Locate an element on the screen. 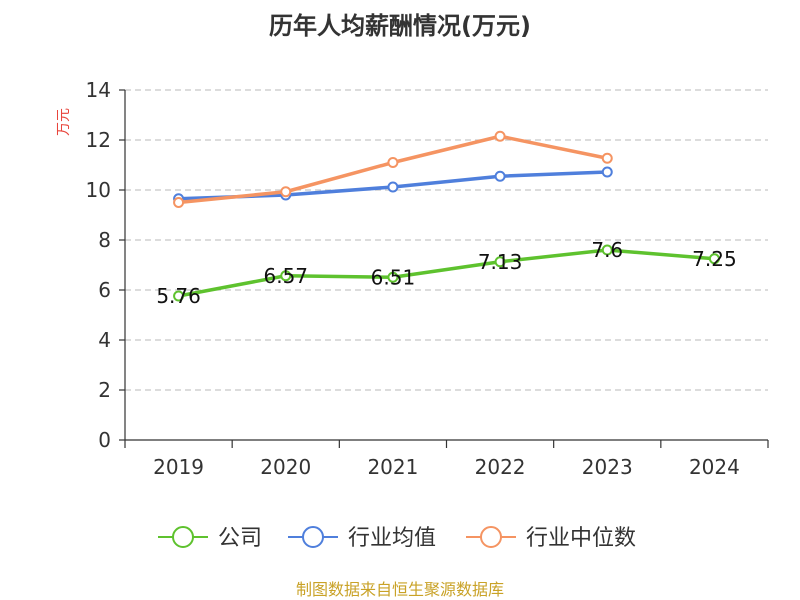 This screenshot has height=600, width=800. data-label: 7.13 is located at coordinates (500, 262).